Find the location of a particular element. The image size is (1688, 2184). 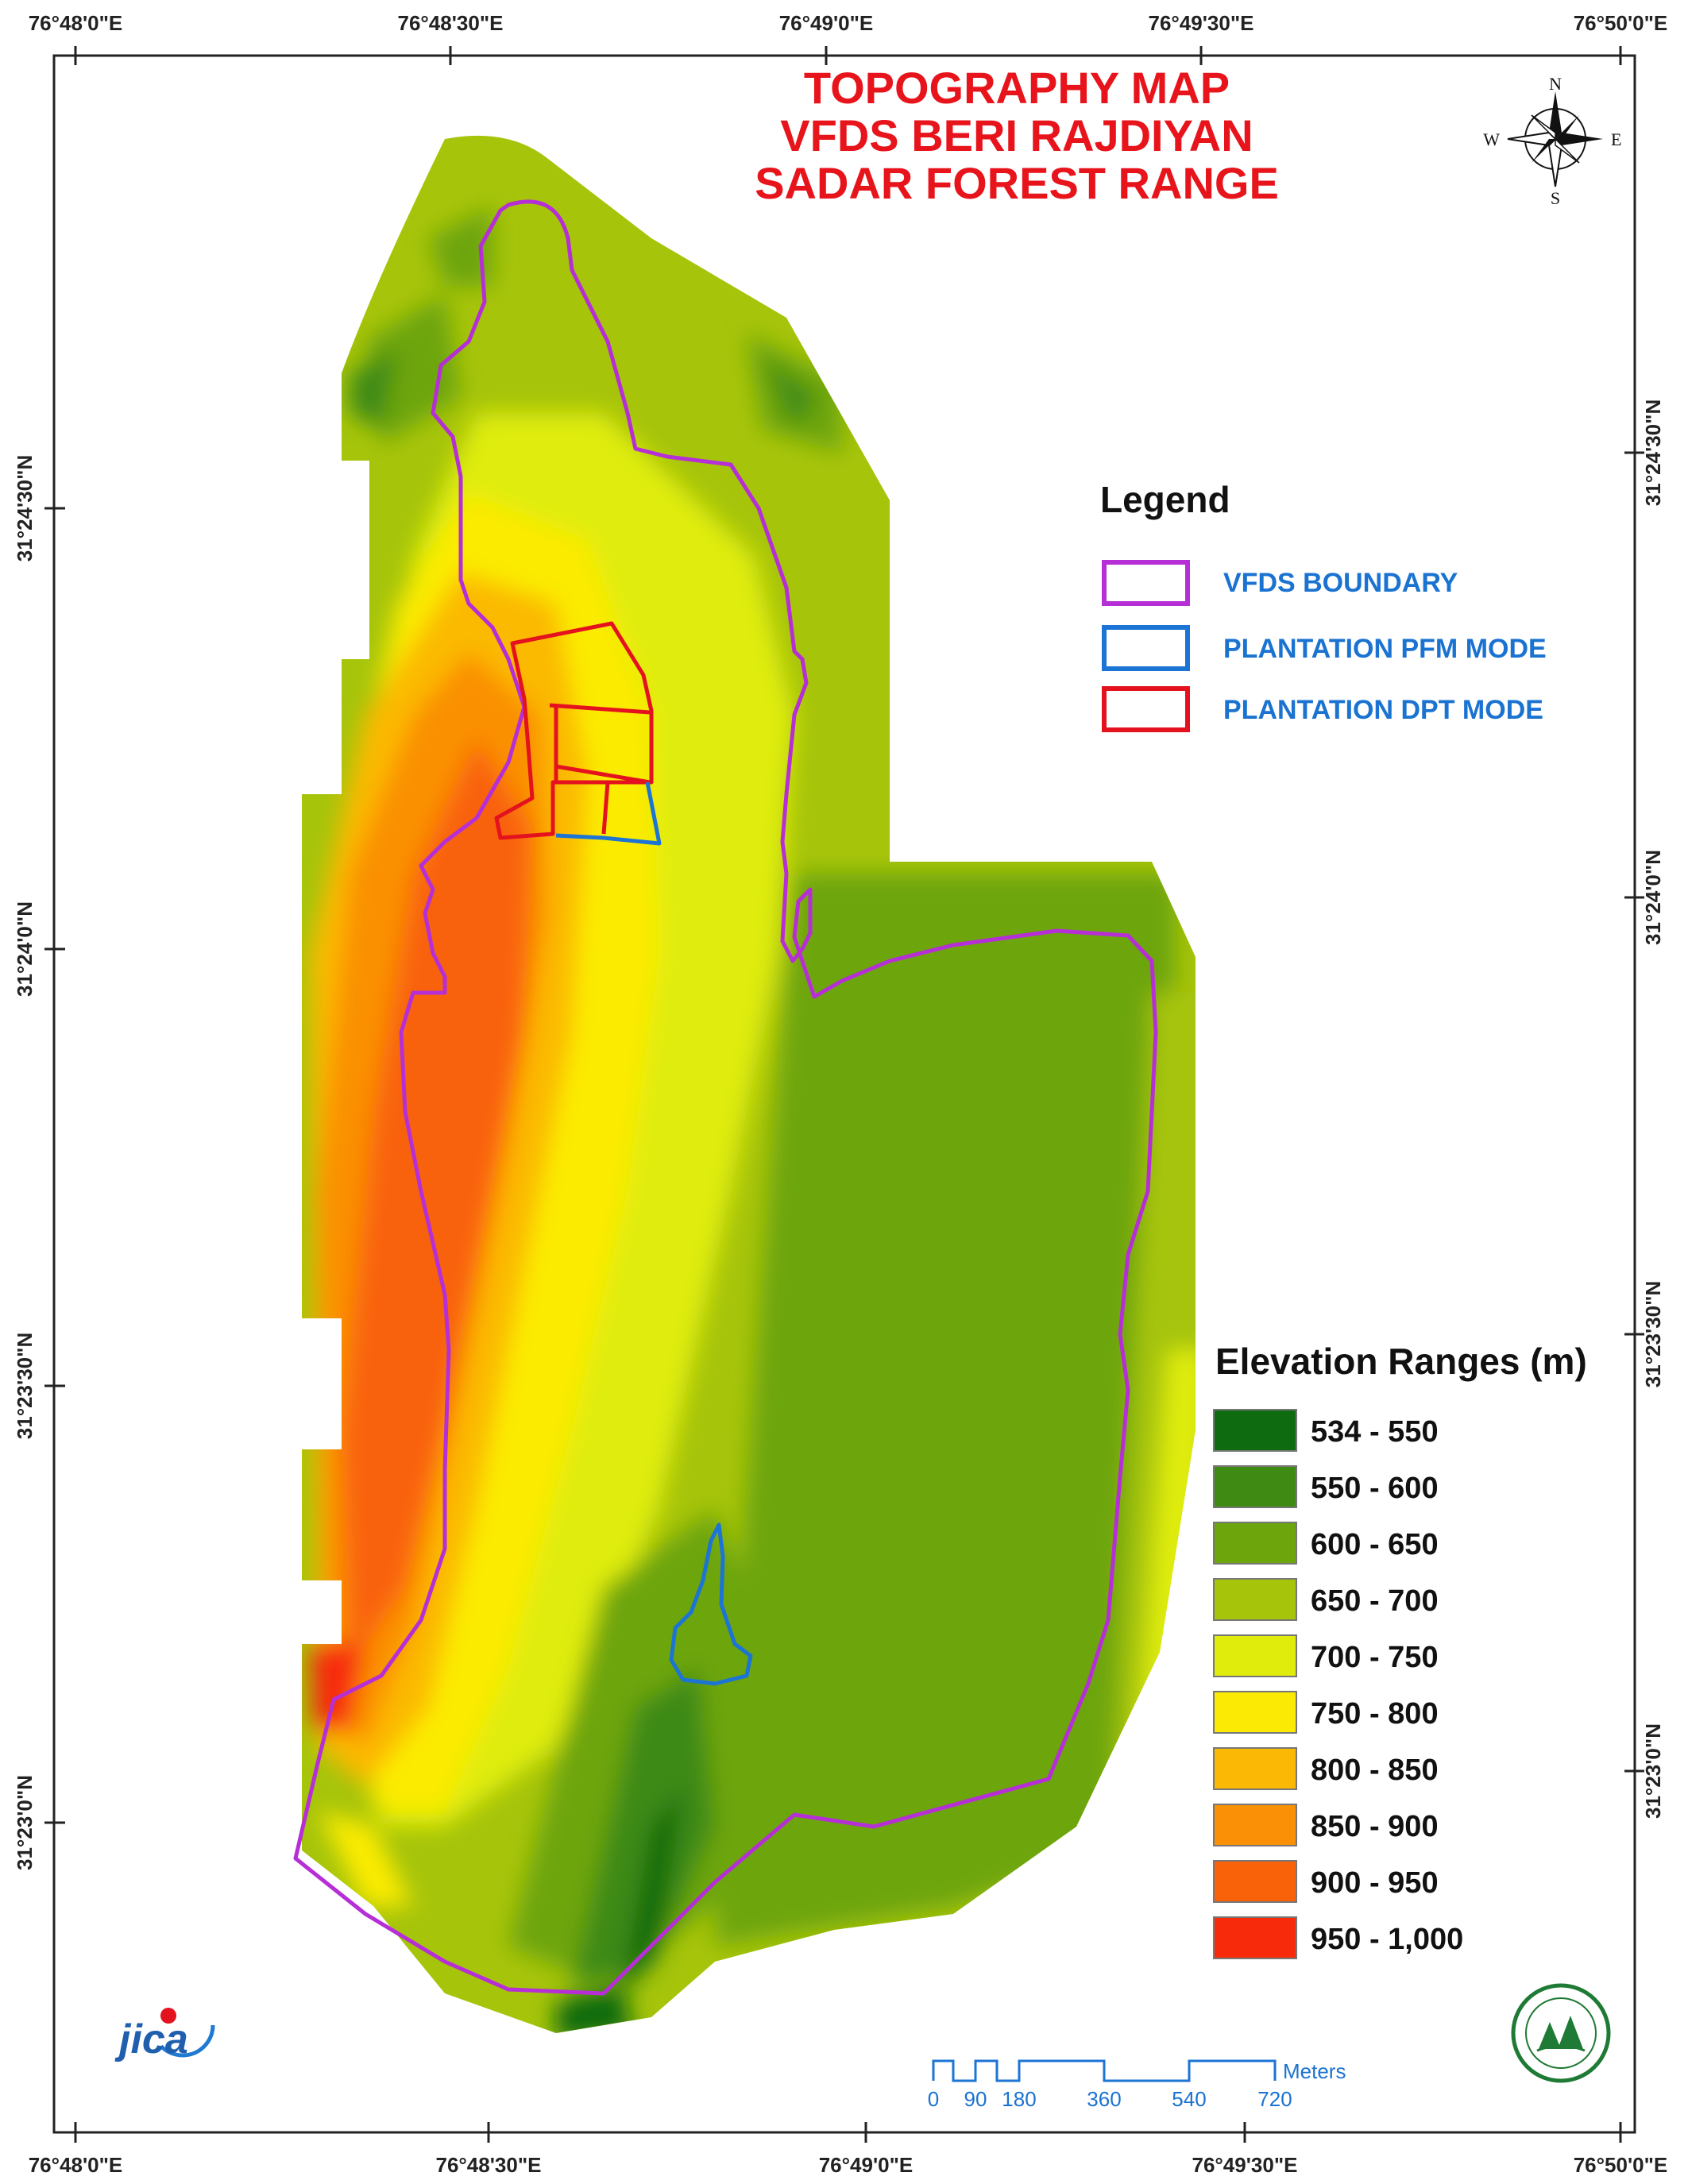

elevation-label: 650 - 700 is located at coordinates (1375, 1601).